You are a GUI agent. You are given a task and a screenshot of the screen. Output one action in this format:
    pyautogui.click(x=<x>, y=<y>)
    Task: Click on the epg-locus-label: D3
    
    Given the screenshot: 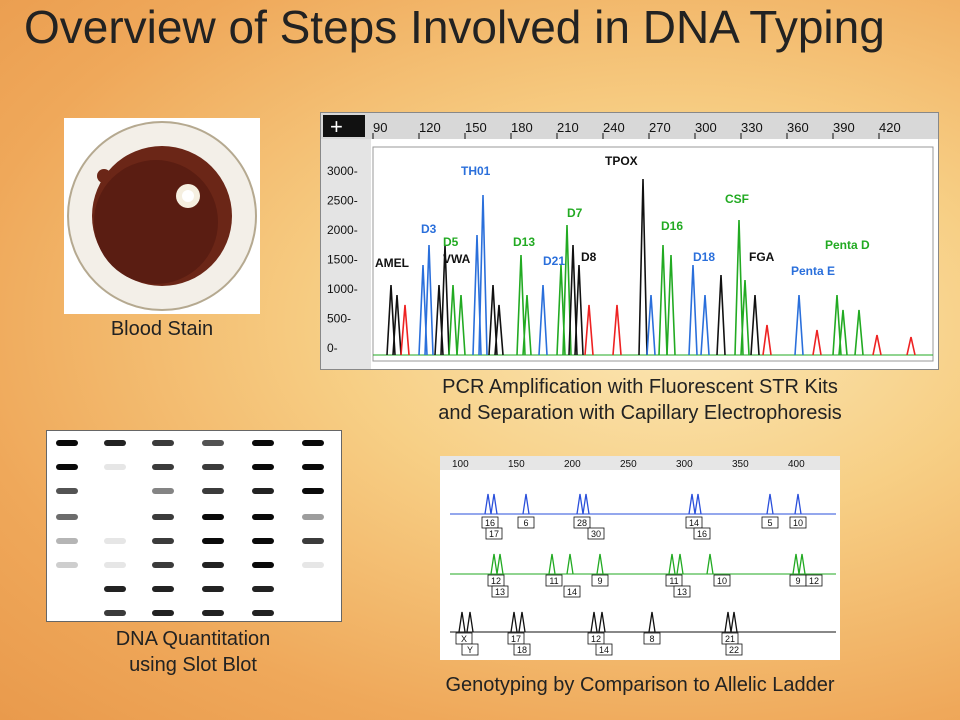 What is the action you would take?
    pyautogui.click(x=429, y=229)
    